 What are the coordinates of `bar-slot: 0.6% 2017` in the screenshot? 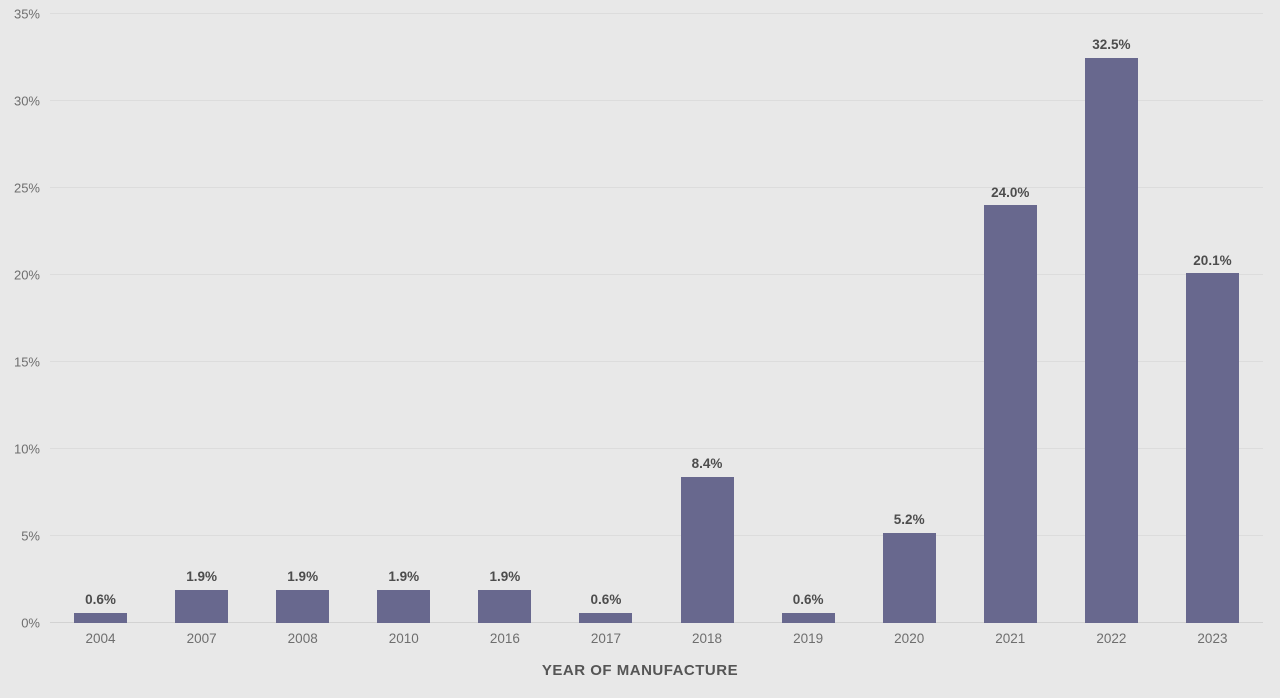 It's located at (605, 329).